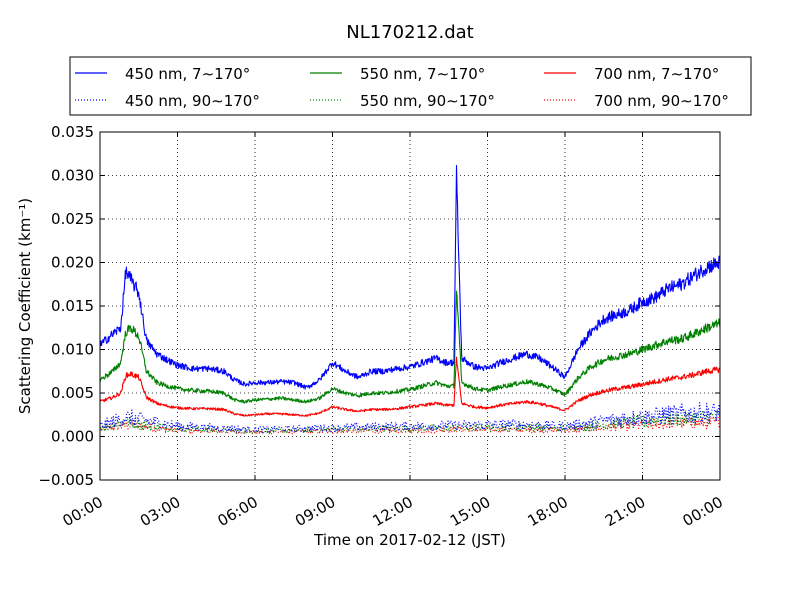 The width and height of the screenshot is (800, 600). I want to click on y-tick-label: 0.000, so click(72, 437).